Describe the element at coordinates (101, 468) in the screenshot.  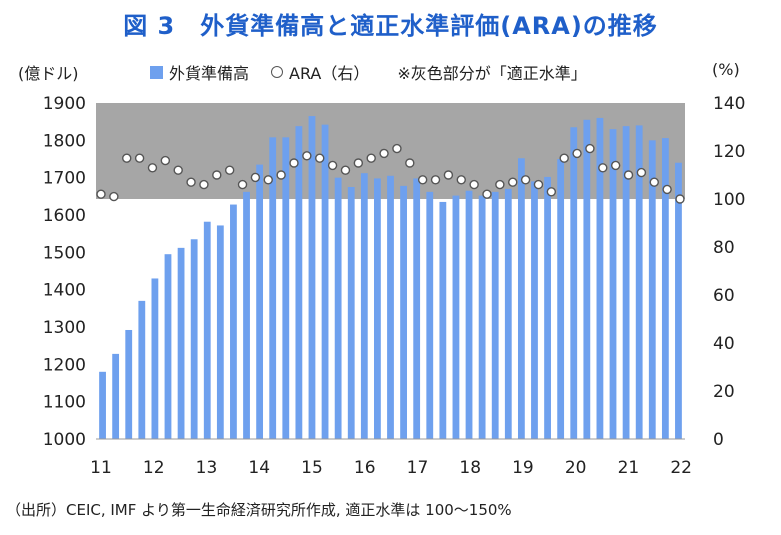
I see `x-tick-label: 11` at that location.